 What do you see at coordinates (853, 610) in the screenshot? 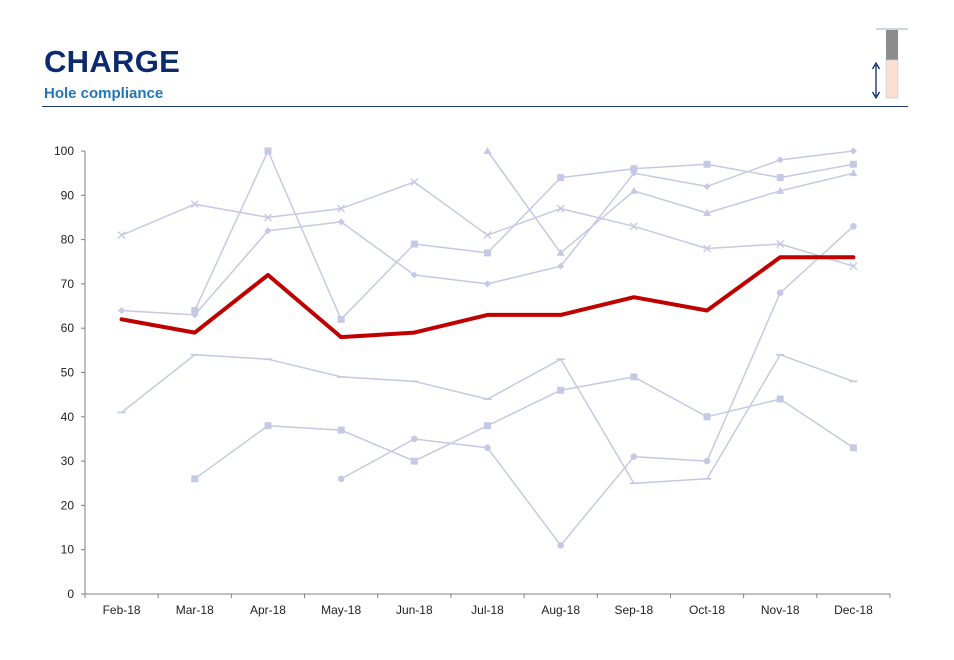
I see `x-tick-label: Dec-18` at bounding box center [853, 610].